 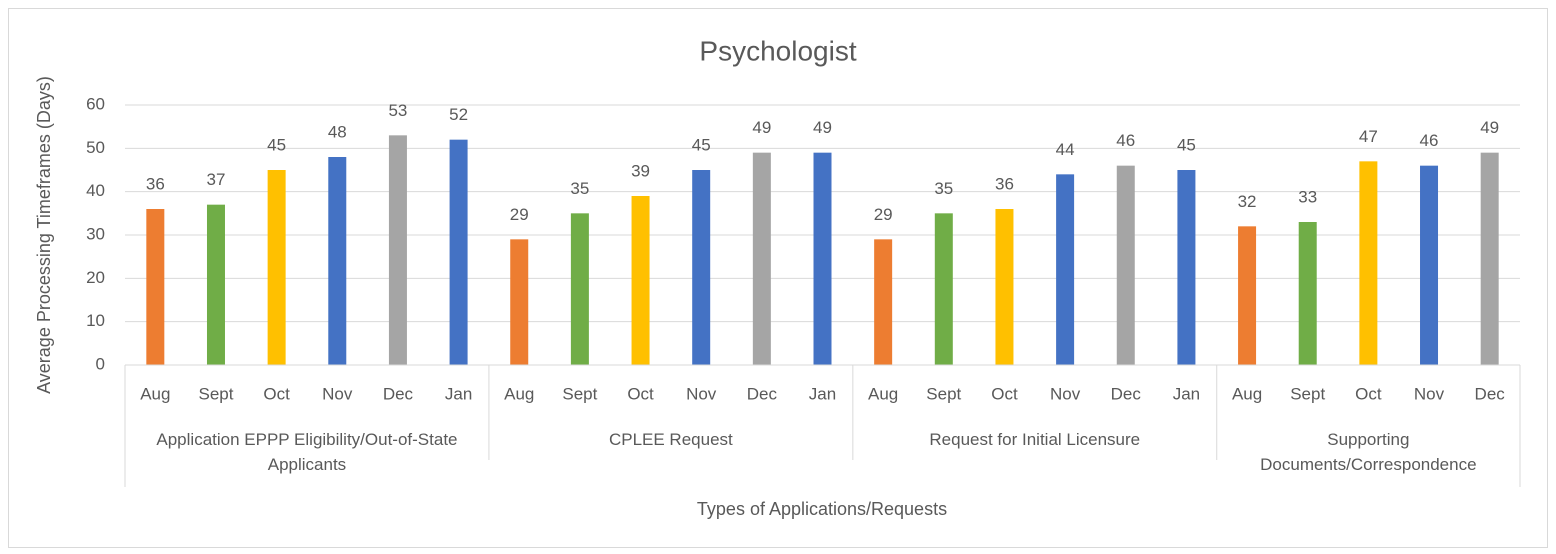 What do you see at coordinates (1368, 136) in the screenshot?
I see `data-label: 47` at bounding box center [1368, 136].